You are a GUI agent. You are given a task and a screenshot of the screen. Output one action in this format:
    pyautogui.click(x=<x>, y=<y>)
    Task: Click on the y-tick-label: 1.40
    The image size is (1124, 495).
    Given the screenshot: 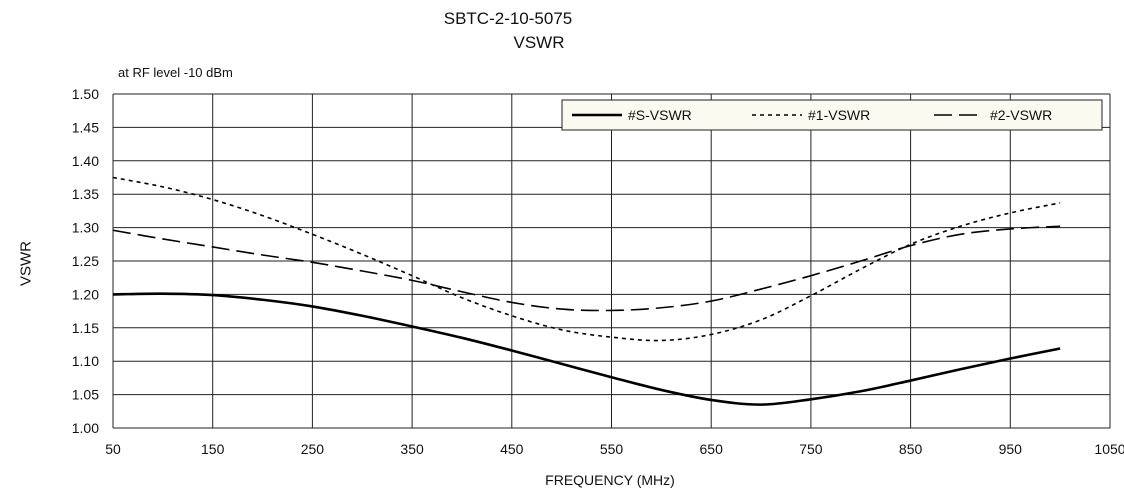 What is the action you would take?
    pyautogui.click(x=85, y=161)
    